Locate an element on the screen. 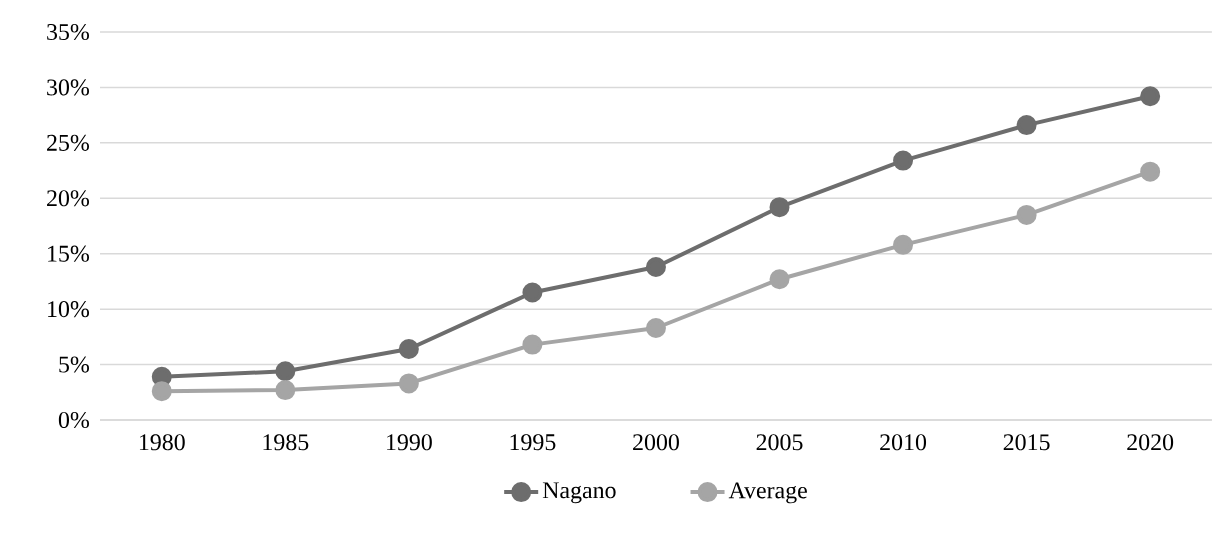 The height and width of the screenshot is (536, 1216). x-tick-label: 1990 is located at coordinates (409, 442).